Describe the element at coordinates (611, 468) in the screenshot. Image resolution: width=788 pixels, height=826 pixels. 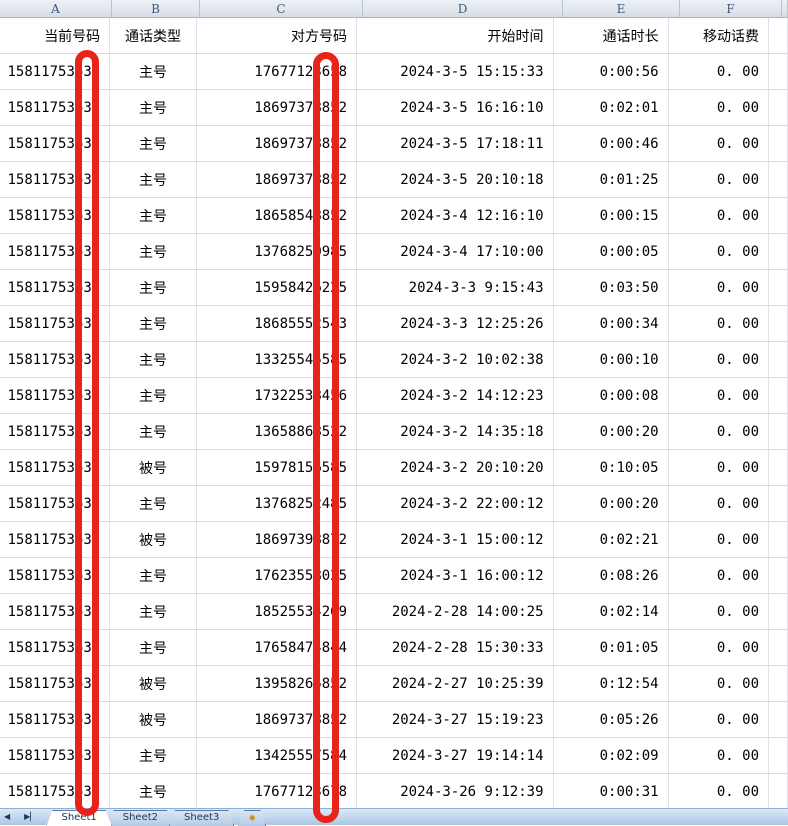
I see `cell-duration: 0:10:05` at that location.